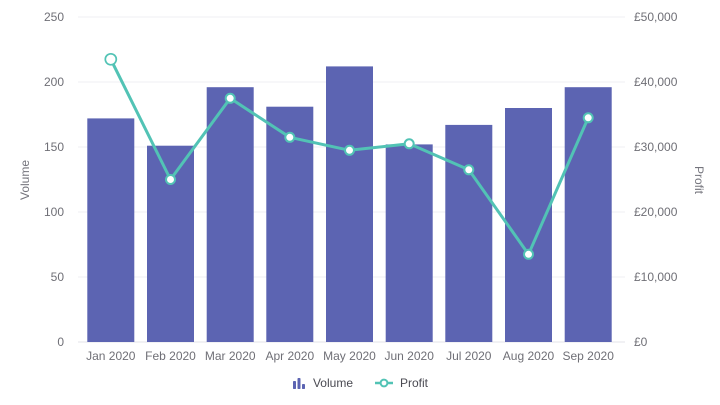 The width and height of the screenshot is (720, 405). What do you see at coordinates (409, 243) in the screenshot?
I see `bar-jun-2020` at bounding box center [409, 243].